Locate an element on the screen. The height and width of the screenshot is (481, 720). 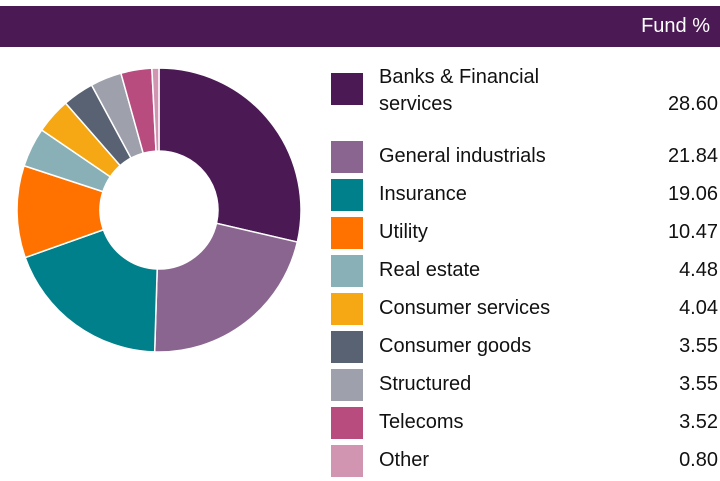
legend-value-other: 0.80 is located at coordinates (698, 460).